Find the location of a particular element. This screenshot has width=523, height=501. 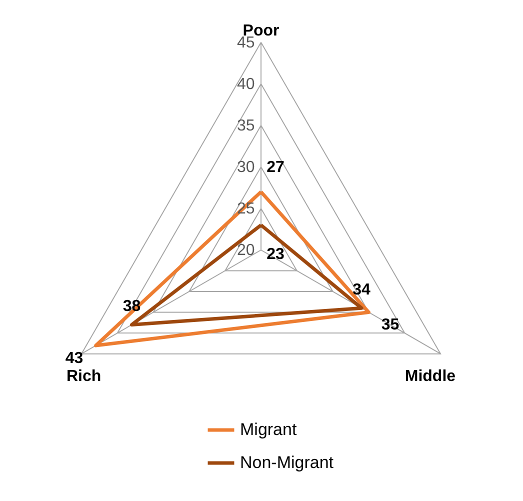

spoke-label: Middle is located at coordinates (430, 376).